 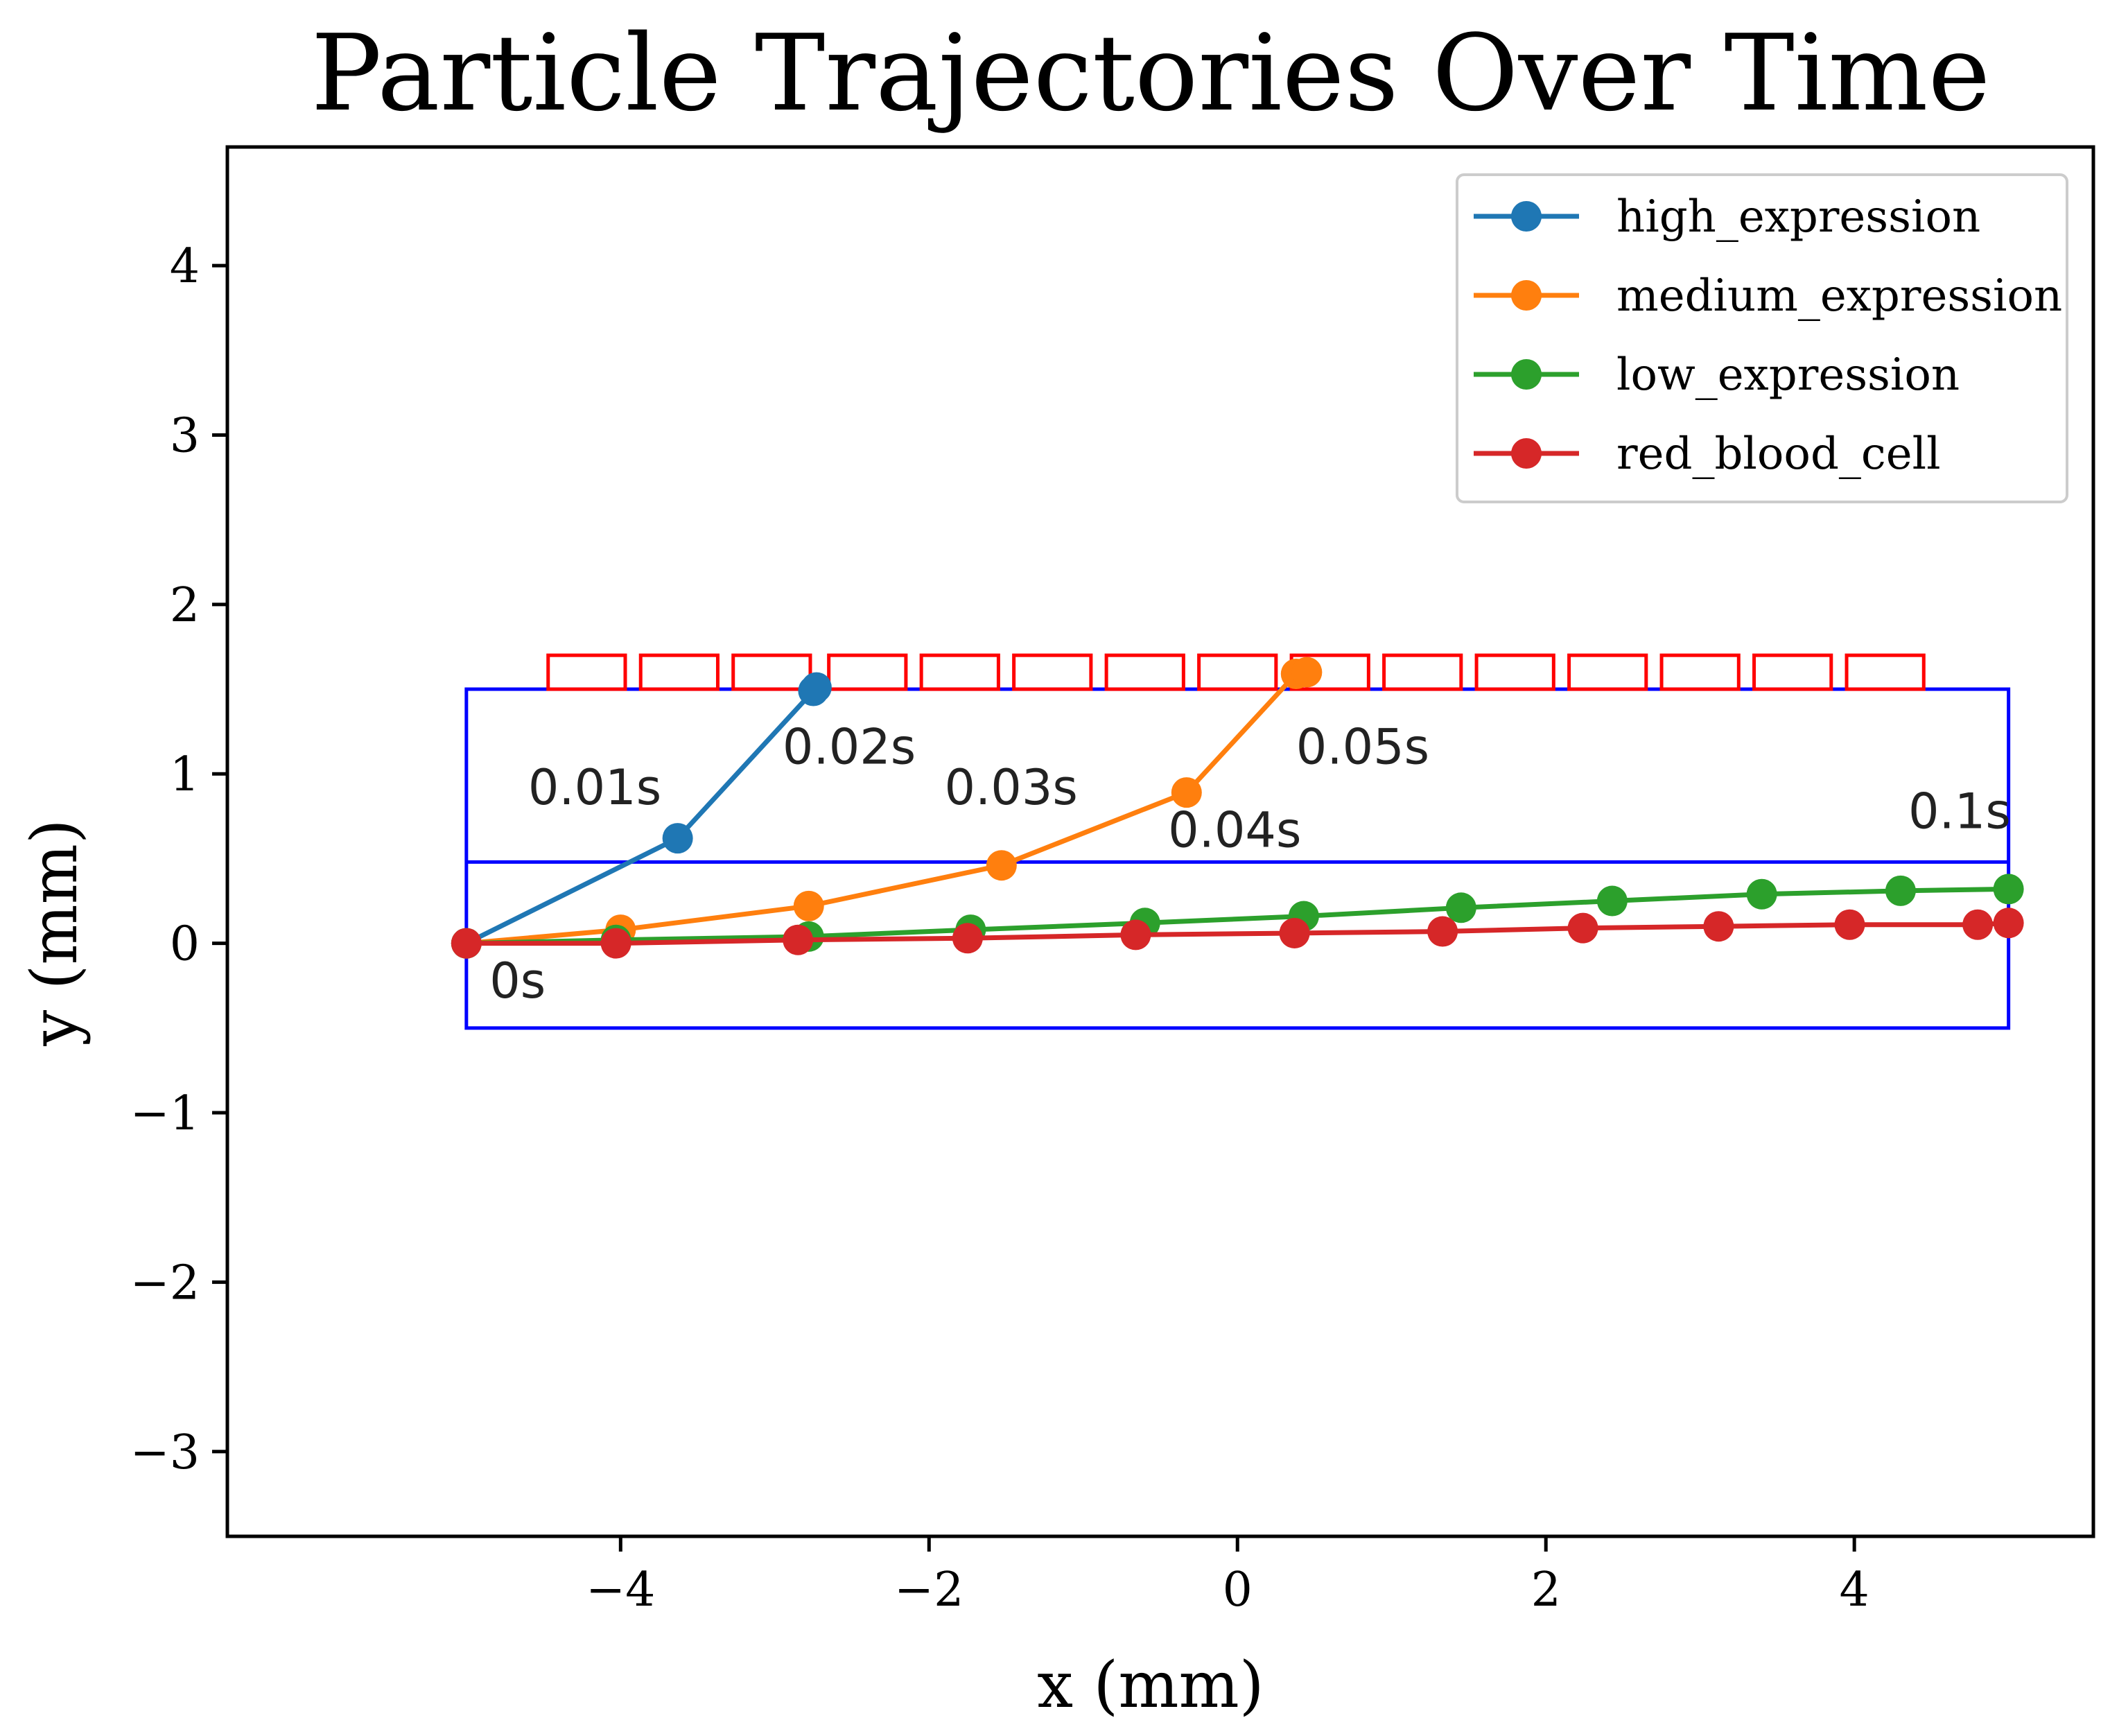 I want to click on y-tick-label: 4, so click(x=185, y=266).